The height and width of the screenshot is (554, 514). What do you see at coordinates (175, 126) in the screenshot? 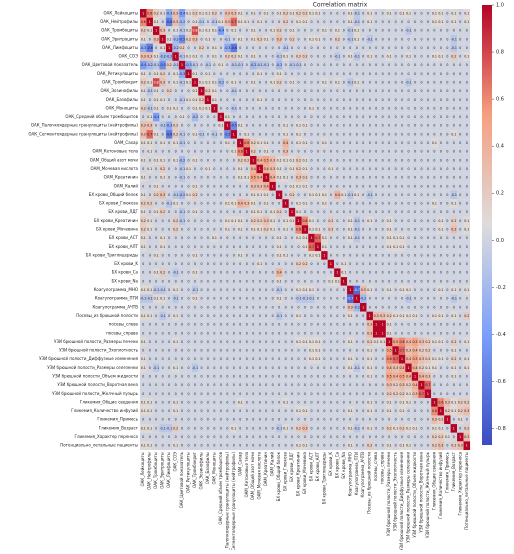
I see `cell-value: 0.2` at bounding box center [175, 126].